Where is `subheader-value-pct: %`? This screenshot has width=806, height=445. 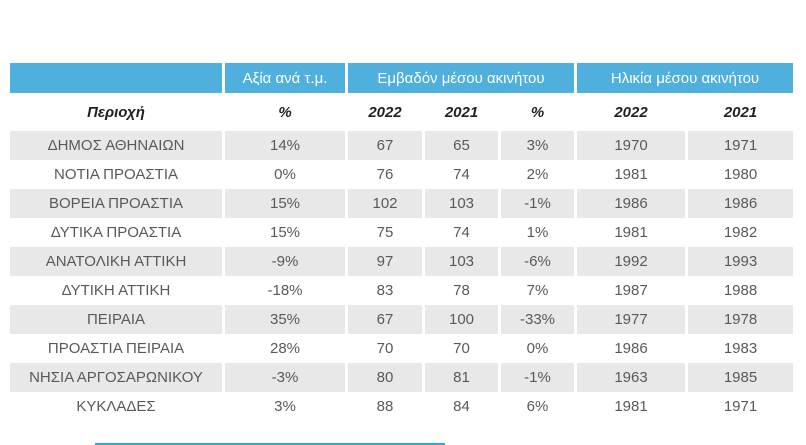 subheader-value-pct: % is located at coordinates (285, 112).